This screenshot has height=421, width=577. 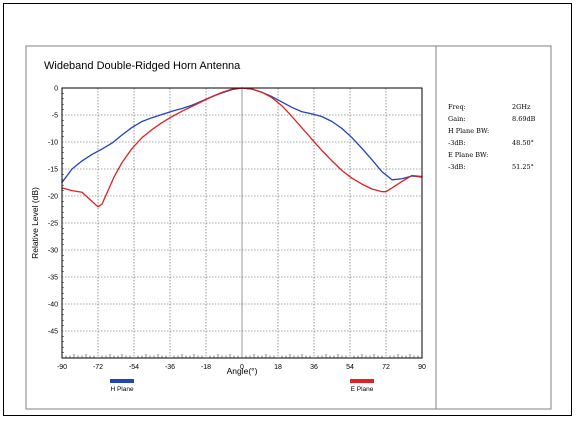 I want to click on x-tick-label: 18, so click(x=278, y=367).